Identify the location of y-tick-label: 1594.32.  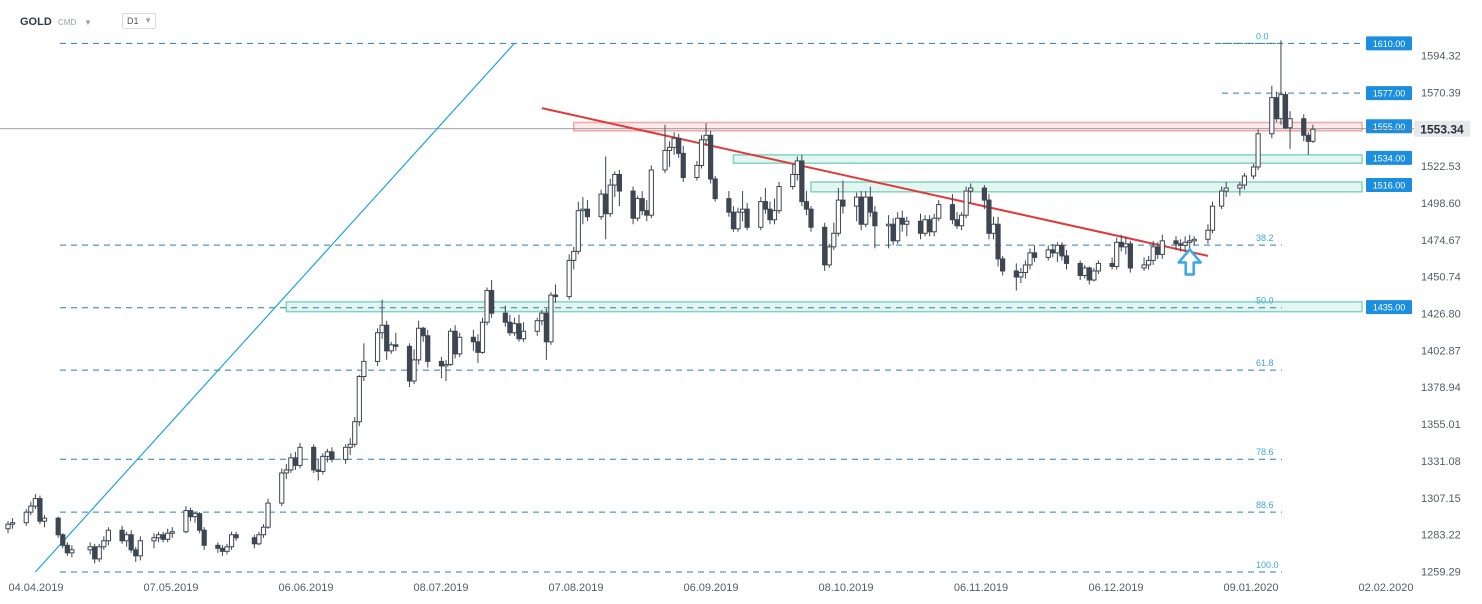
(1441, 57).